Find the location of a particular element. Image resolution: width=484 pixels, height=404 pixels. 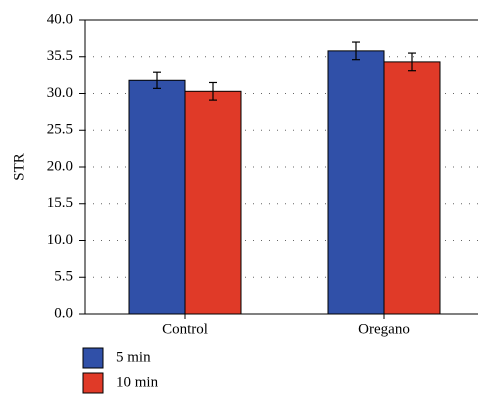

y-axis-label: STR is located at coordinates (19, 167).